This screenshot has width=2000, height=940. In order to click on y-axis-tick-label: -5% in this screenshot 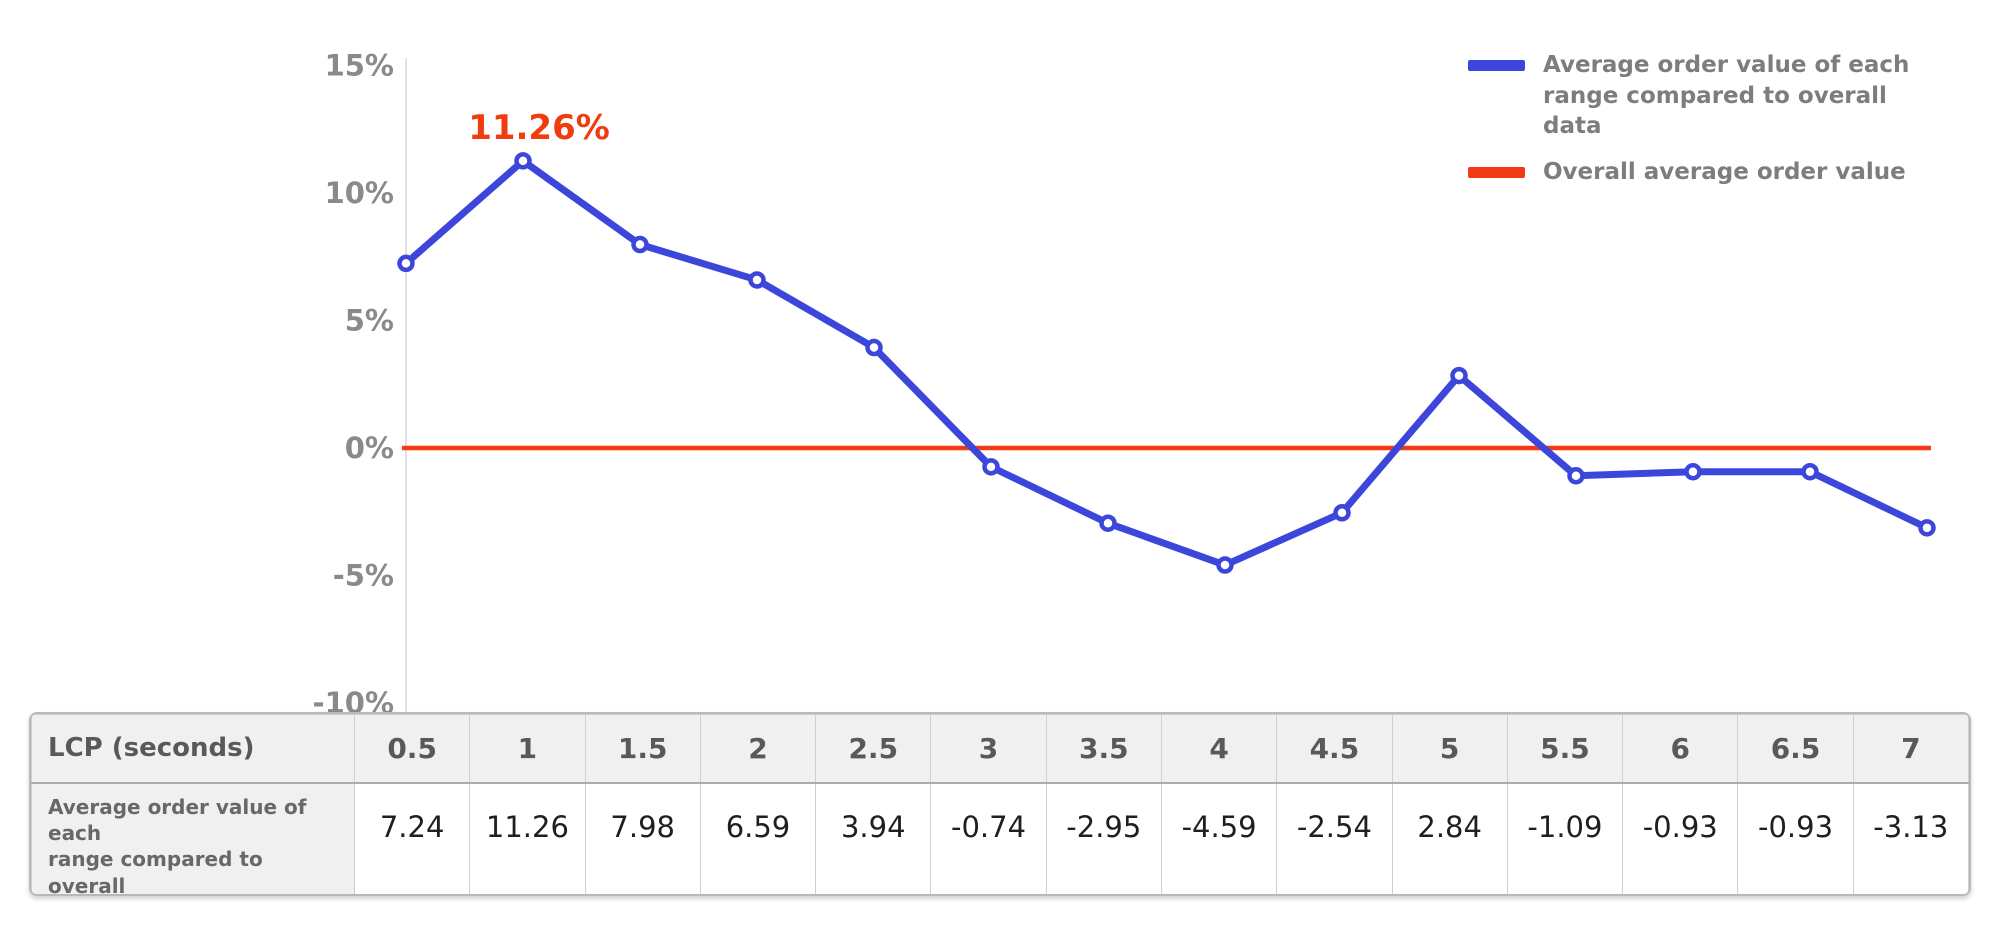, I will do `click(363, 576)`.